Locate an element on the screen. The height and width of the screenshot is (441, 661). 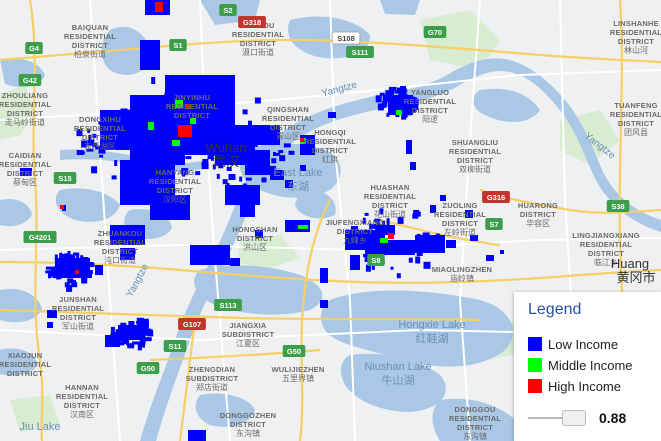
road-shield-label: G42 is located at coordinates (30, 80).